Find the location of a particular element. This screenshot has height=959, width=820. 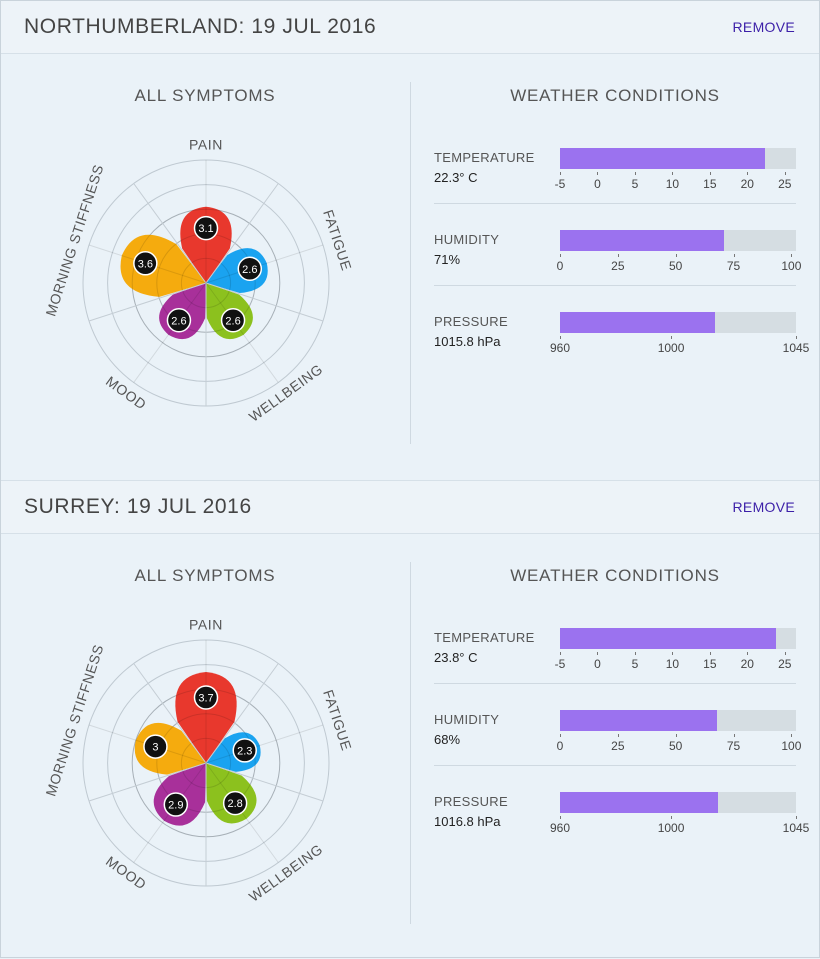

value-label: 2.3 is located at coordinates (244, 751).